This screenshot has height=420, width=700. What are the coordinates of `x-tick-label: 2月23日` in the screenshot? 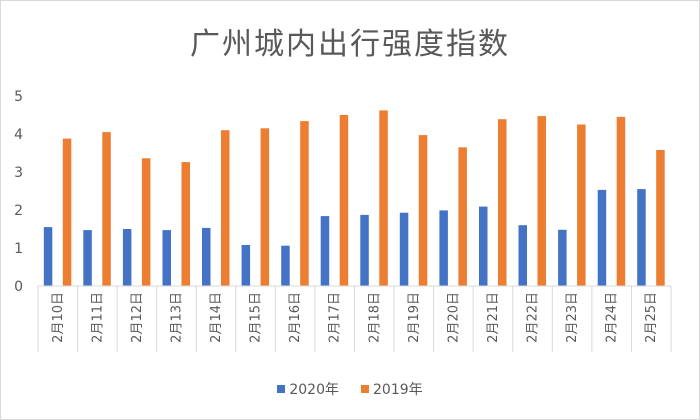 It's located at (572, 317).